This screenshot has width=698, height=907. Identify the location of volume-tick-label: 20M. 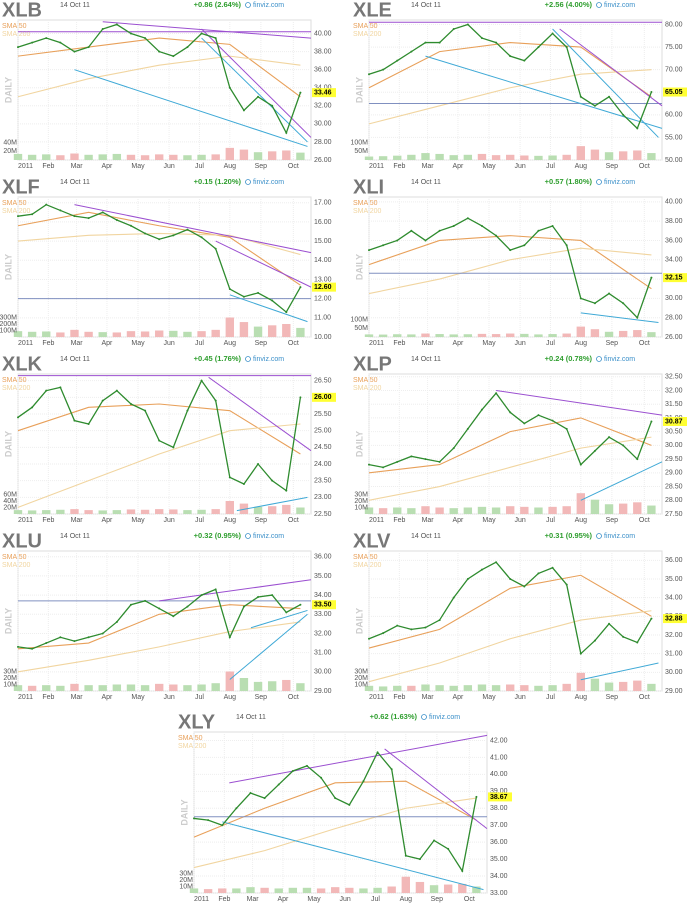
(186, 880).